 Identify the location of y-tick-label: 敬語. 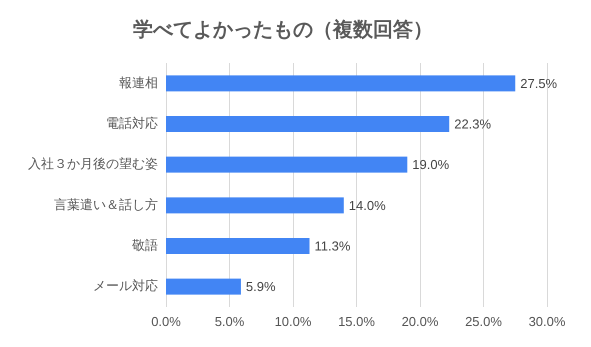
(145, 246).